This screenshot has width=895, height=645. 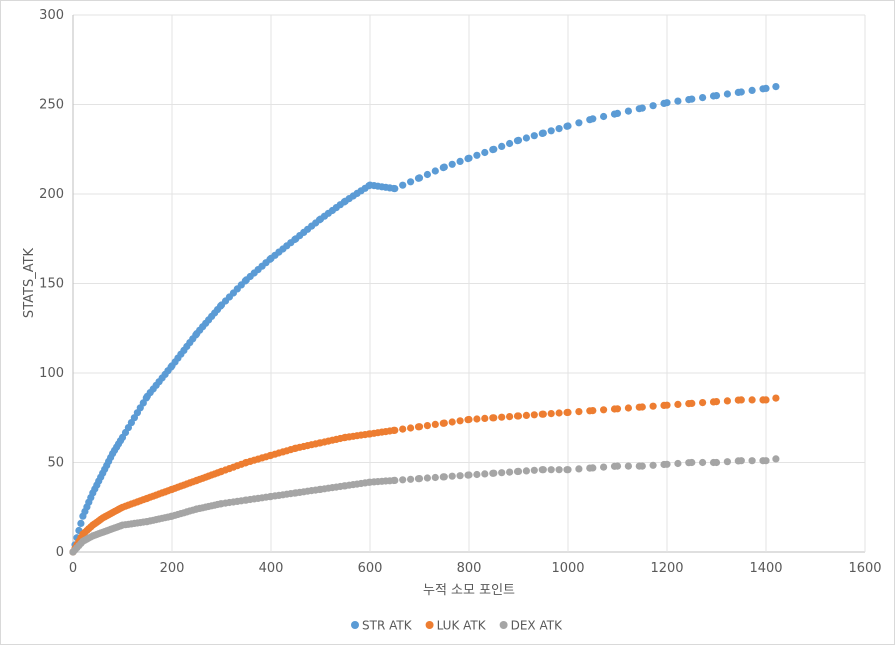 What do you see at coordinates (29, 282) in the screenshot?
I see `y-axis-title: STATS_ATK` at bounding box center [29, 282].